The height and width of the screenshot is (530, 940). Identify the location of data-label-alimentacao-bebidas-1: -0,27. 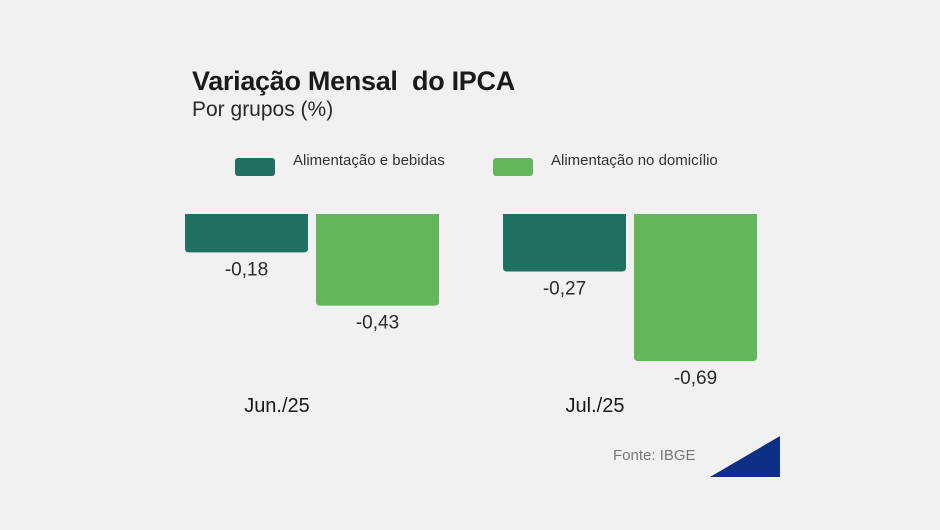
(564, 289).